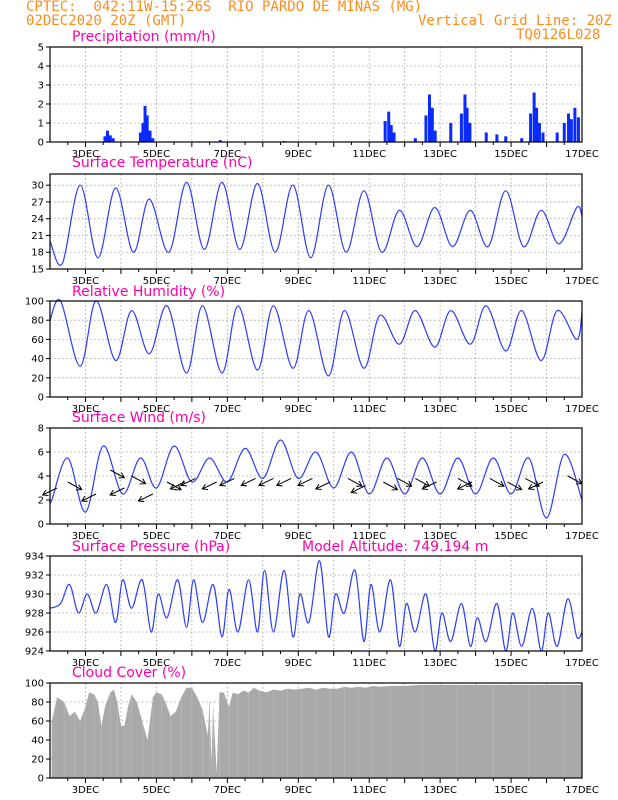 Image resolution: width=618 pixels, height=800 pixels. I want to click on temperature-y-tick-label: 21, so click(37, 236).